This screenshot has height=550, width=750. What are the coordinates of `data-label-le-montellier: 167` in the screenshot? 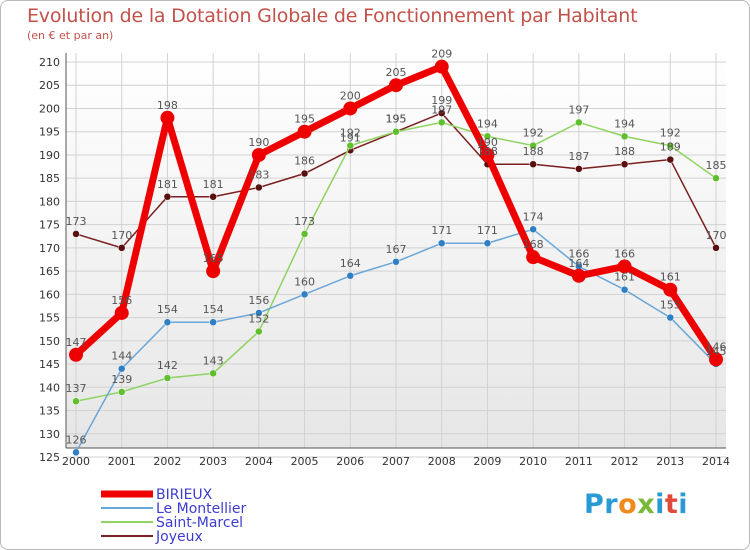 It's located at (396, 249).